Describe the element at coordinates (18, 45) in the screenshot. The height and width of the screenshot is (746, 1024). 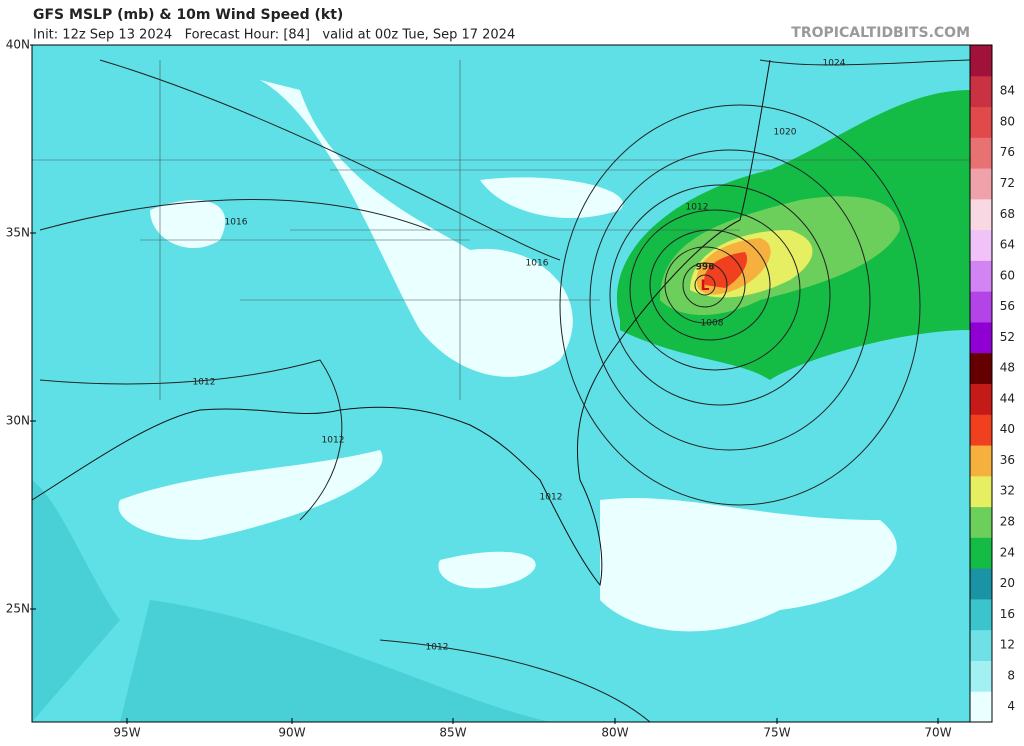
I see `lat-label: 40N` at that location.